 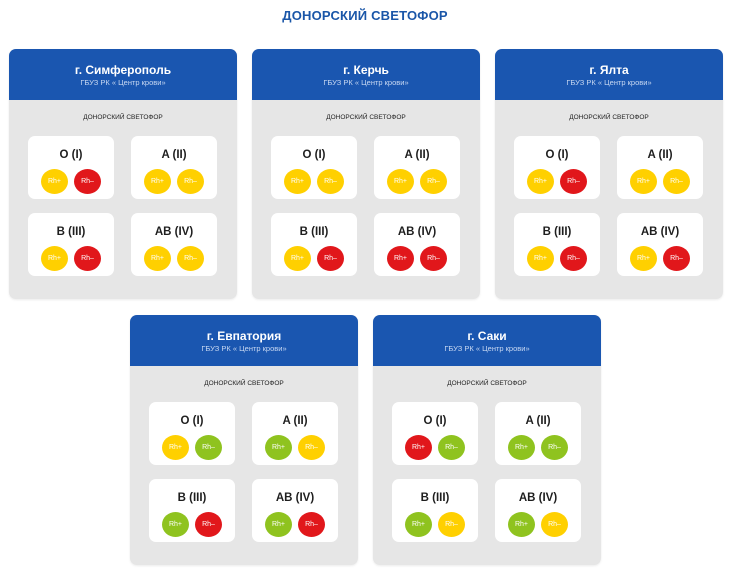 What do you see at coordinates (487, 336) in the screenshot?
I see `city-name: г. Саки` at bounding box center [487, 336].